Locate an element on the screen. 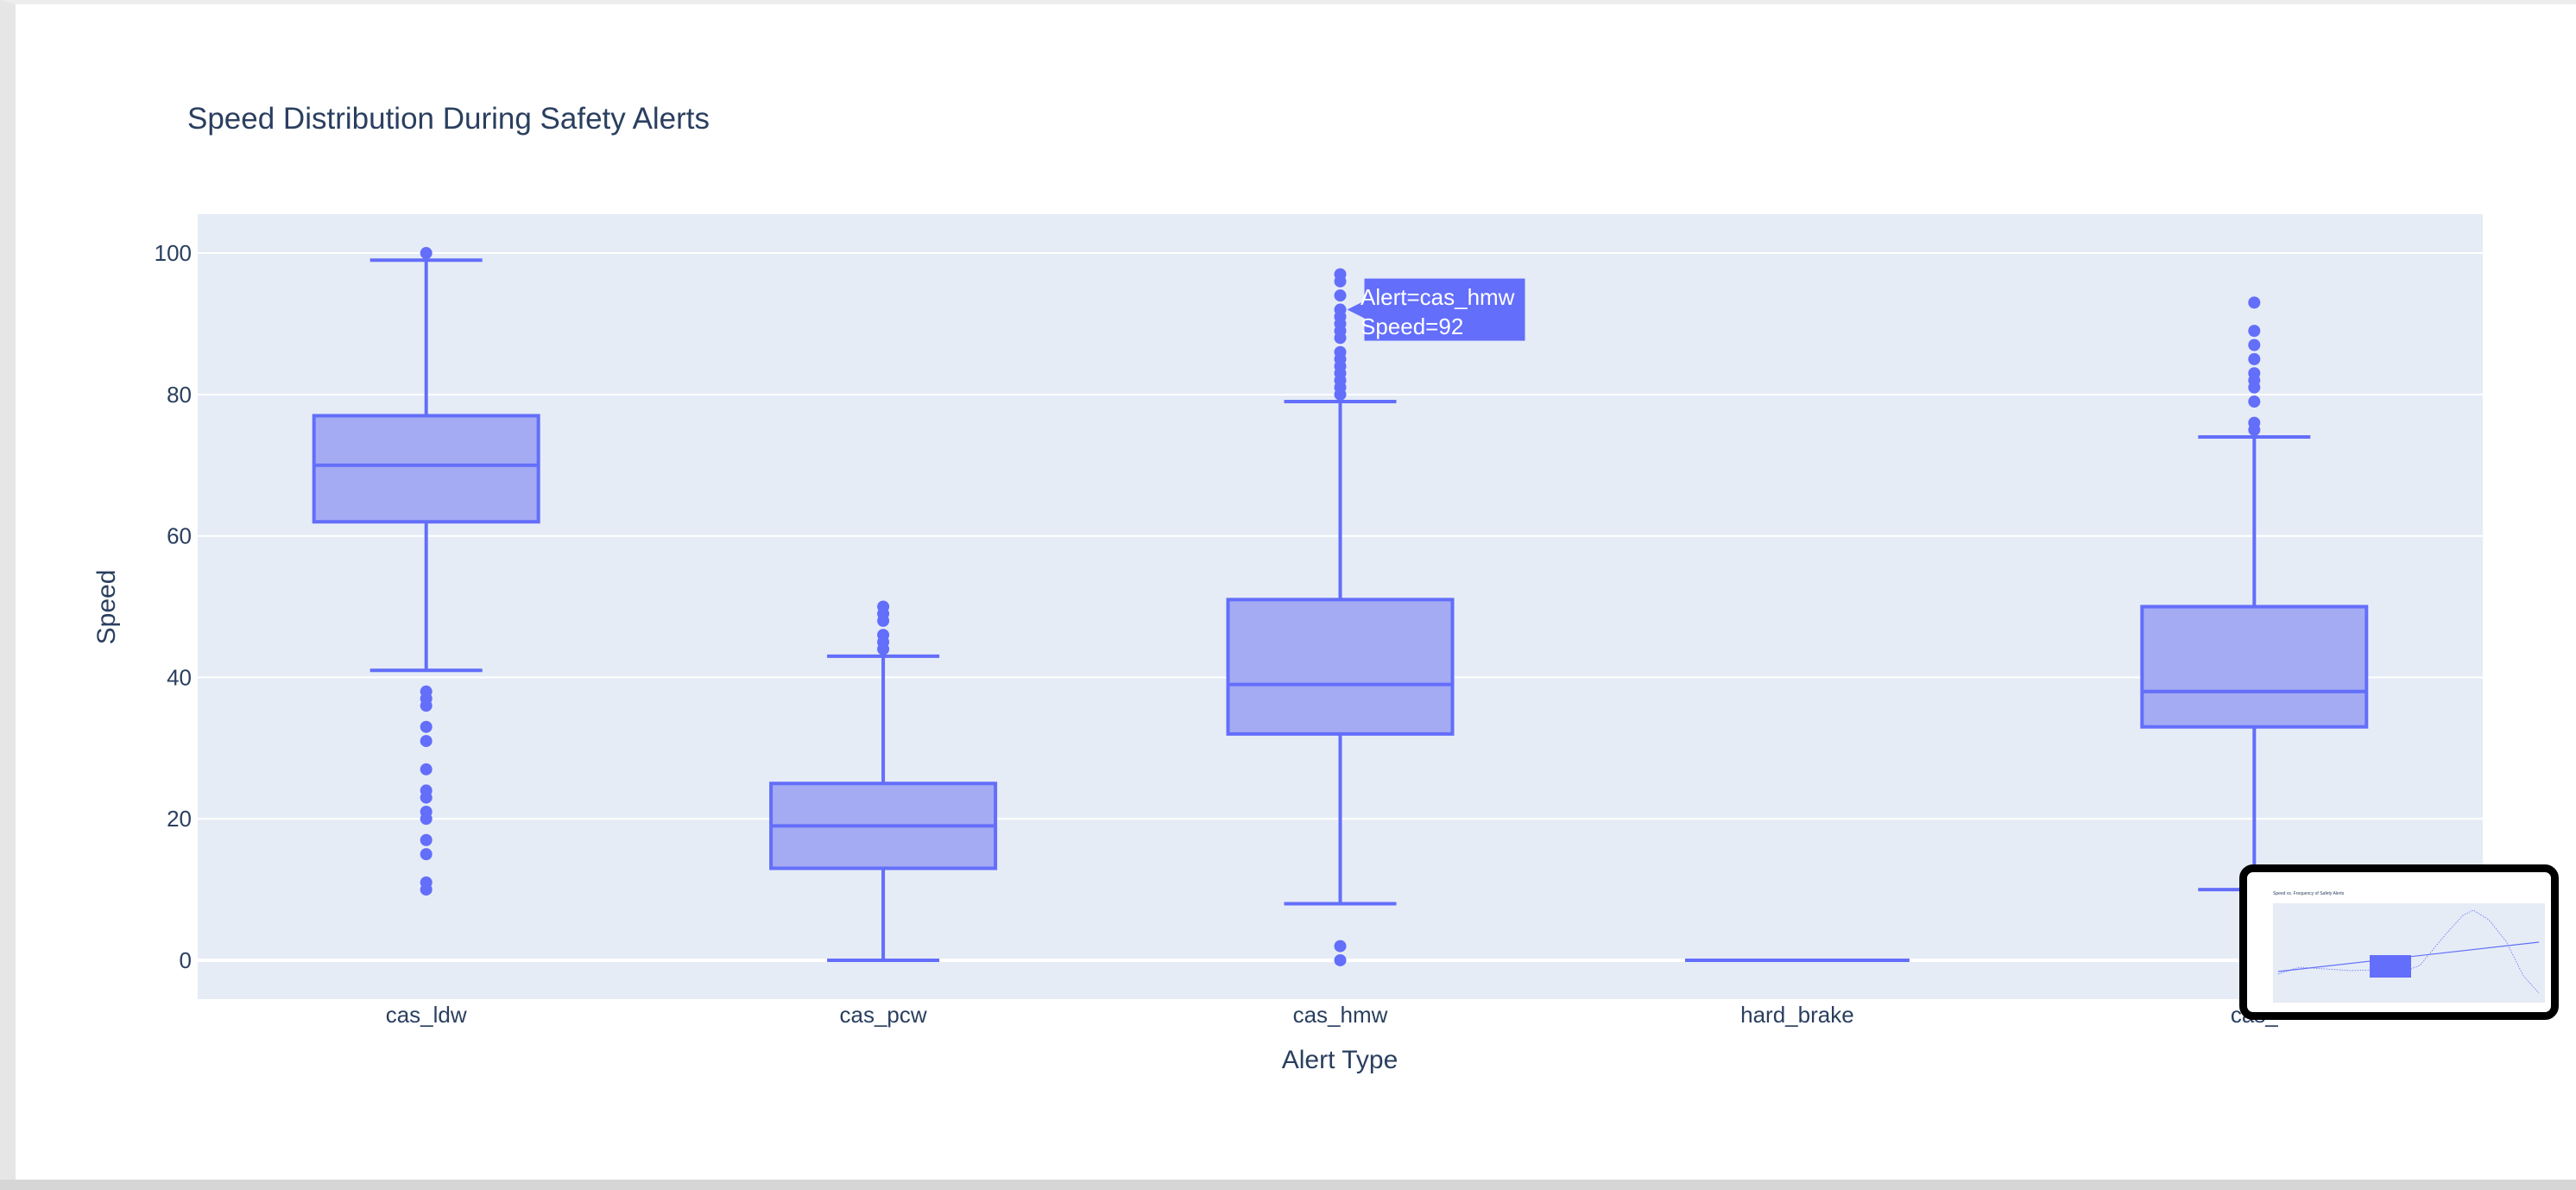 The image size is (2576, 1190). y-axis-ticks: 0 20 40 60 80 100 is located at coordinates (173, 607).